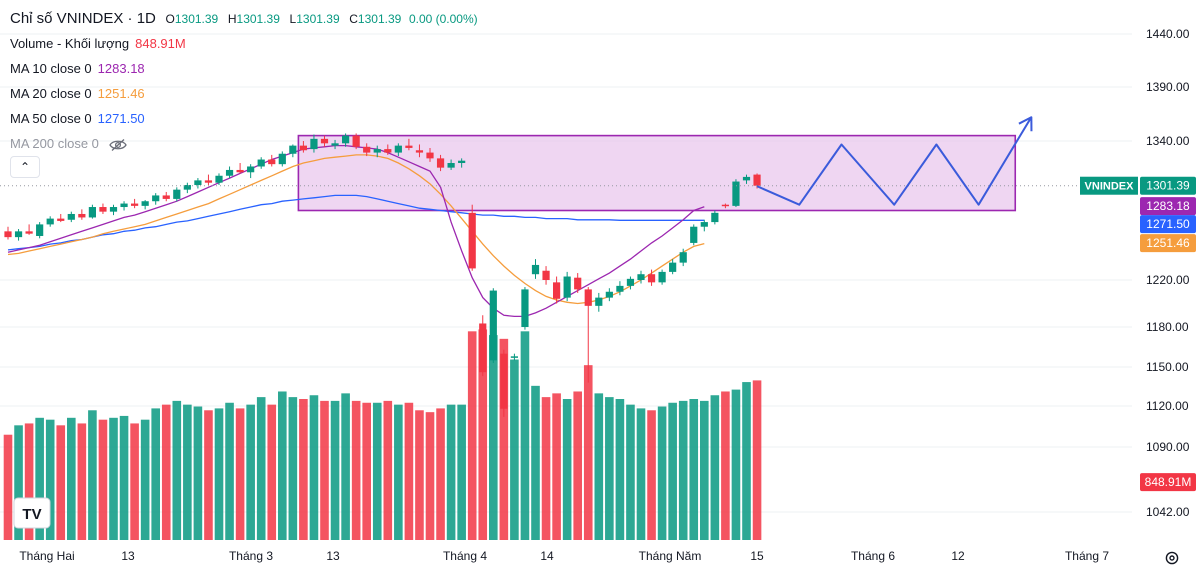 Image resolution: width=1200 pixels, height=572 pixels. What do you see at coordinates (244, 118) in the screenshot?
I see `legend-ma50-row: MA 50 close 0 1271.50` at bounding box center [244, 118].